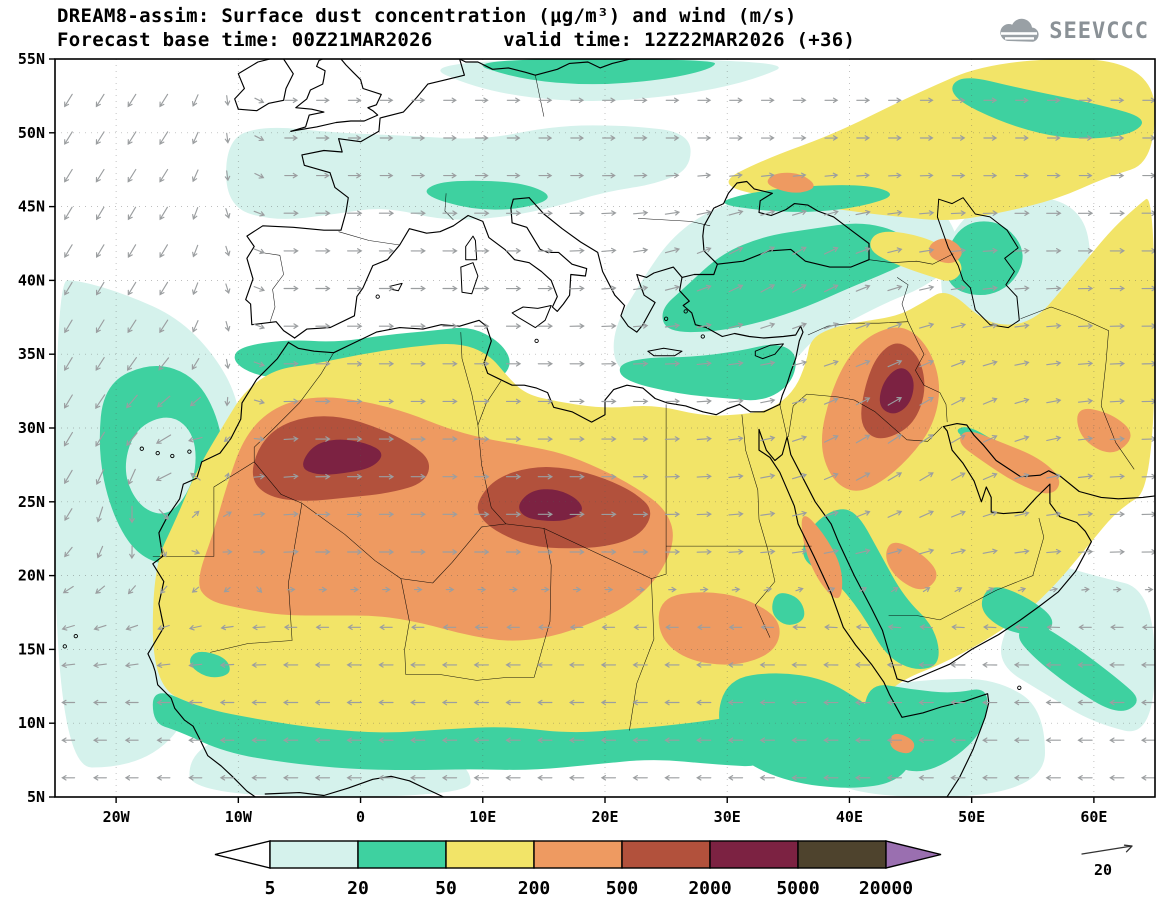  I want to click on lat-tick-label: 45N, so click(31, 207).